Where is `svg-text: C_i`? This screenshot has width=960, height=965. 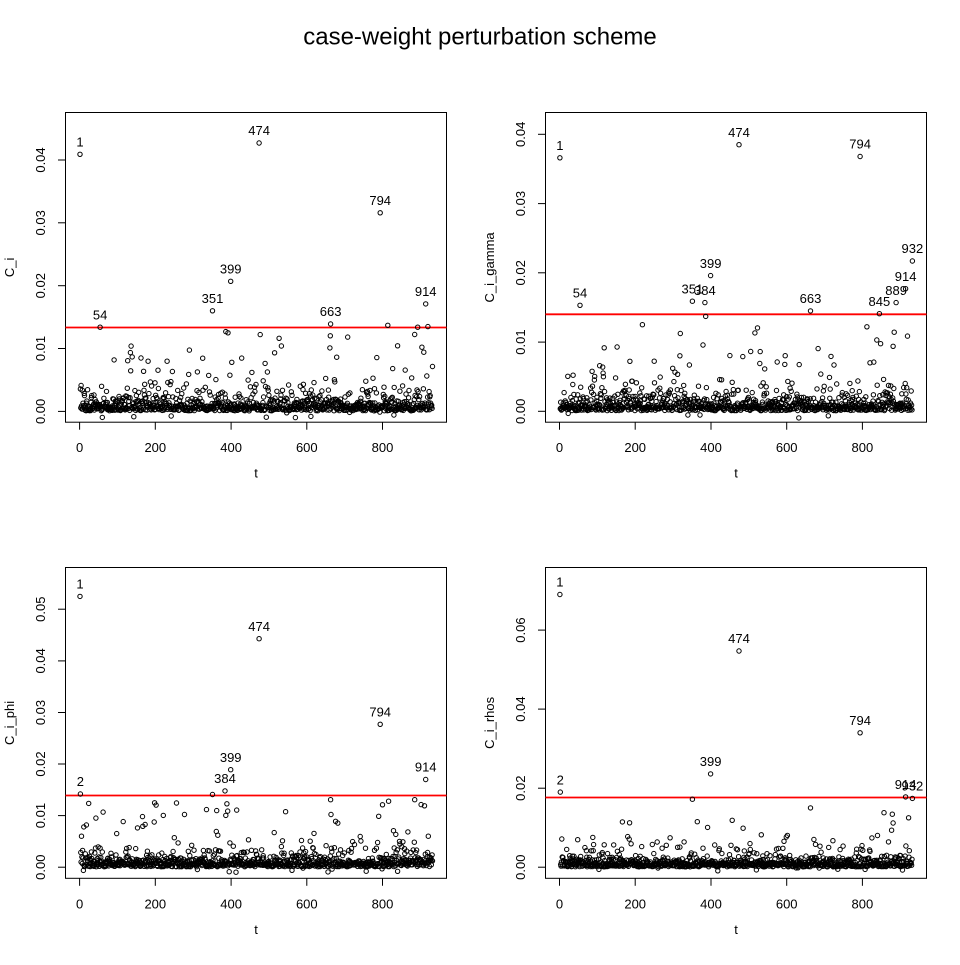
svg-text: C_i is located at coordinates (9, 268).